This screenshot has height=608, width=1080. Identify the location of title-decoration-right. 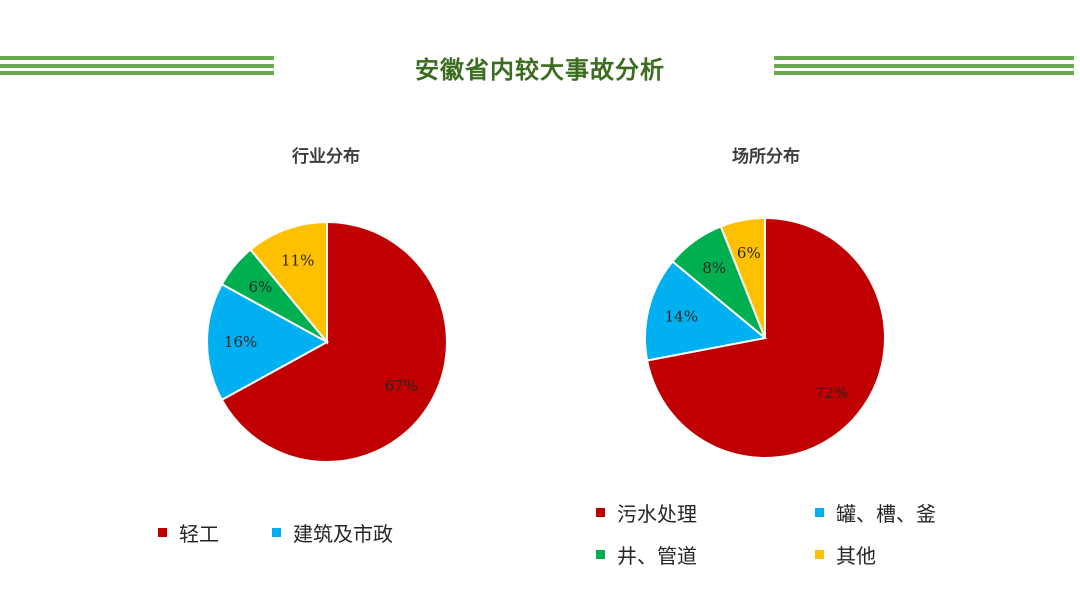
(924, 66).